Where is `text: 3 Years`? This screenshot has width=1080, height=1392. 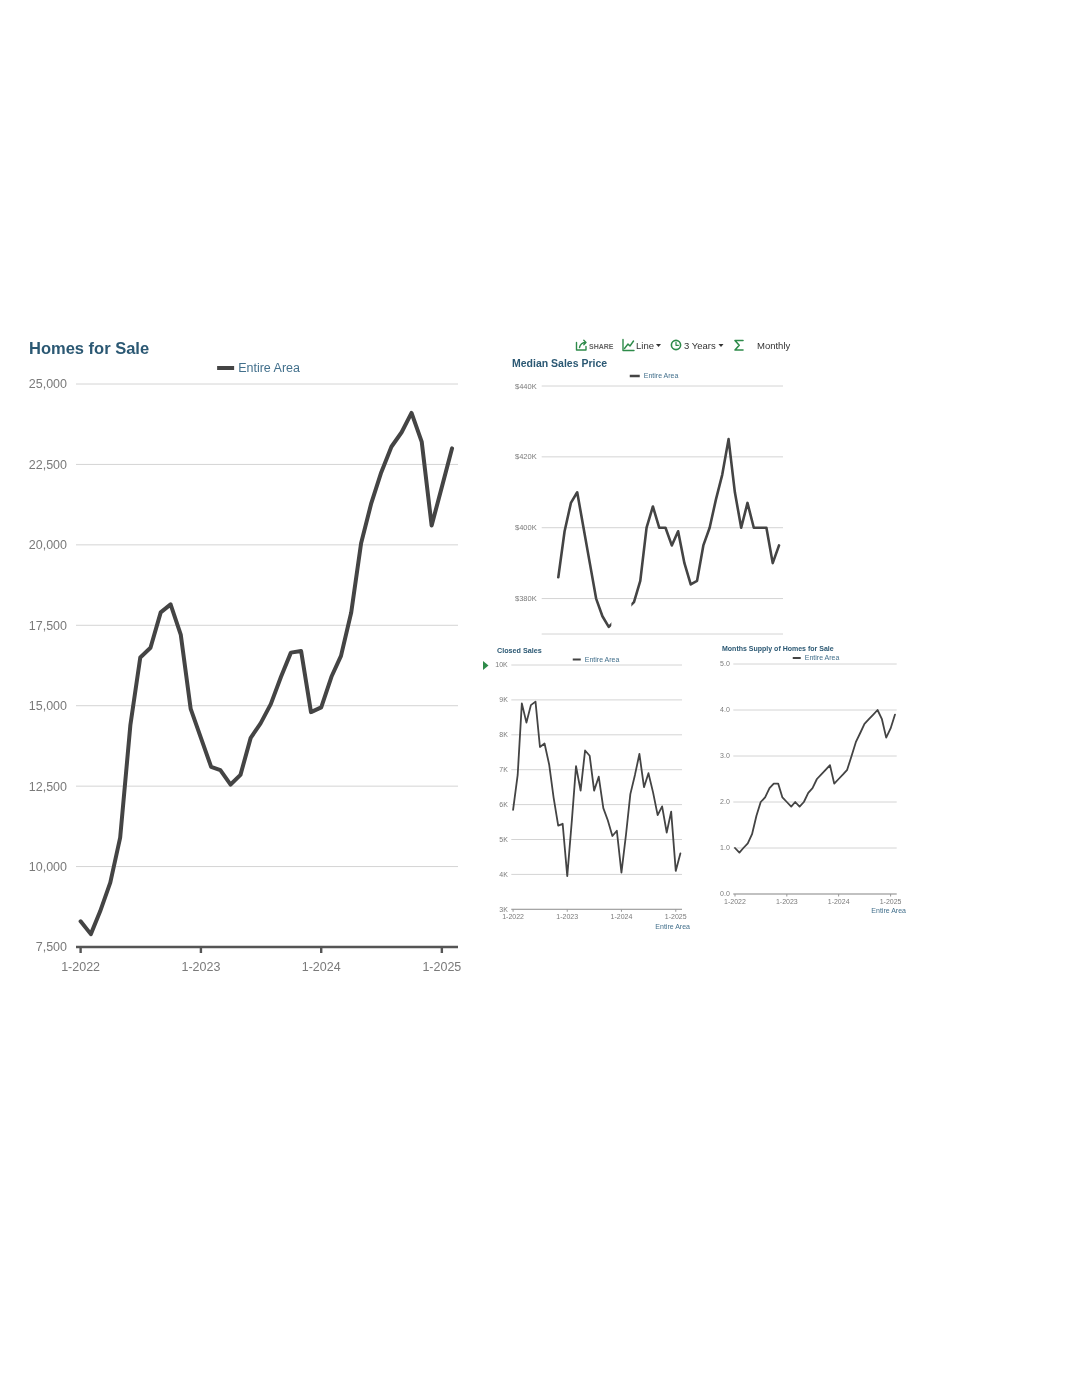 text: 3 Years is located at coordinates (700, 345).